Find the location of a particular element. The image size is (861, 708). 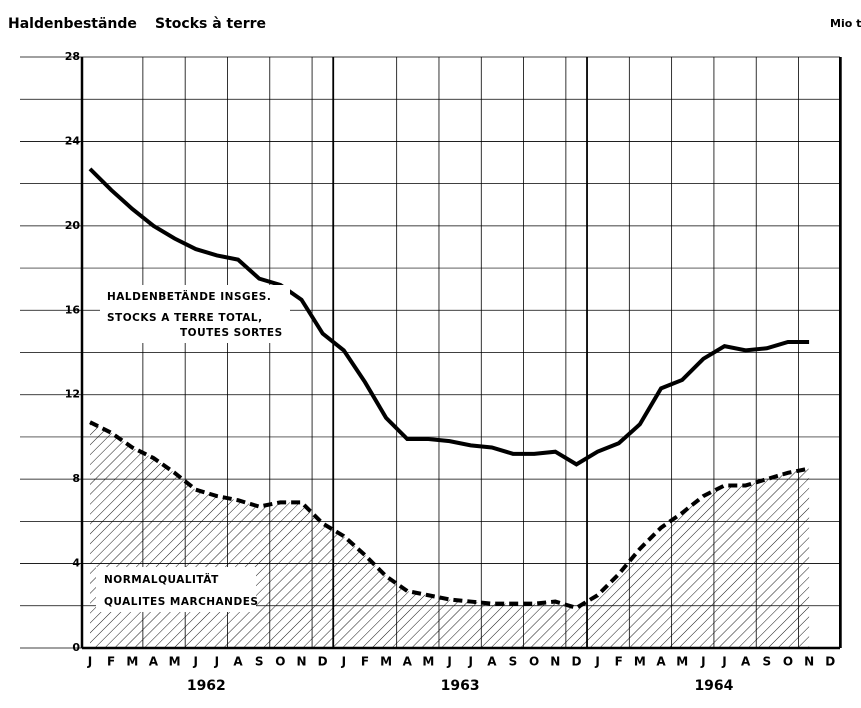

y-tick-label: 0 is located at coordinates (76, 647).